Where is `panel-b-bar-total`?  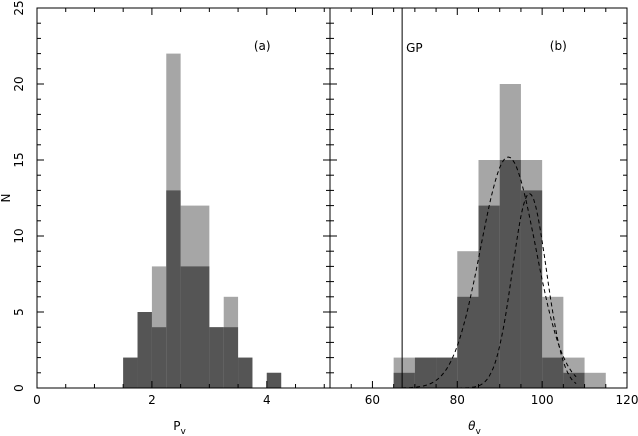 panel-b-bar-total is located at coordinates (595, 380).